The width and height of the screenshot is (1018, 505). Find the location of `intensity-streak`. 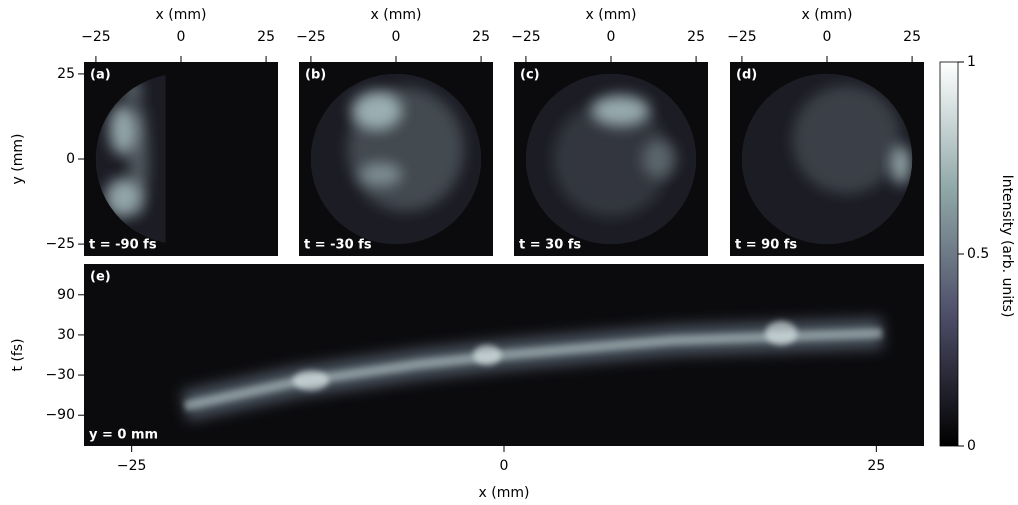

intensity-streak is located at coordinates (533, 369).